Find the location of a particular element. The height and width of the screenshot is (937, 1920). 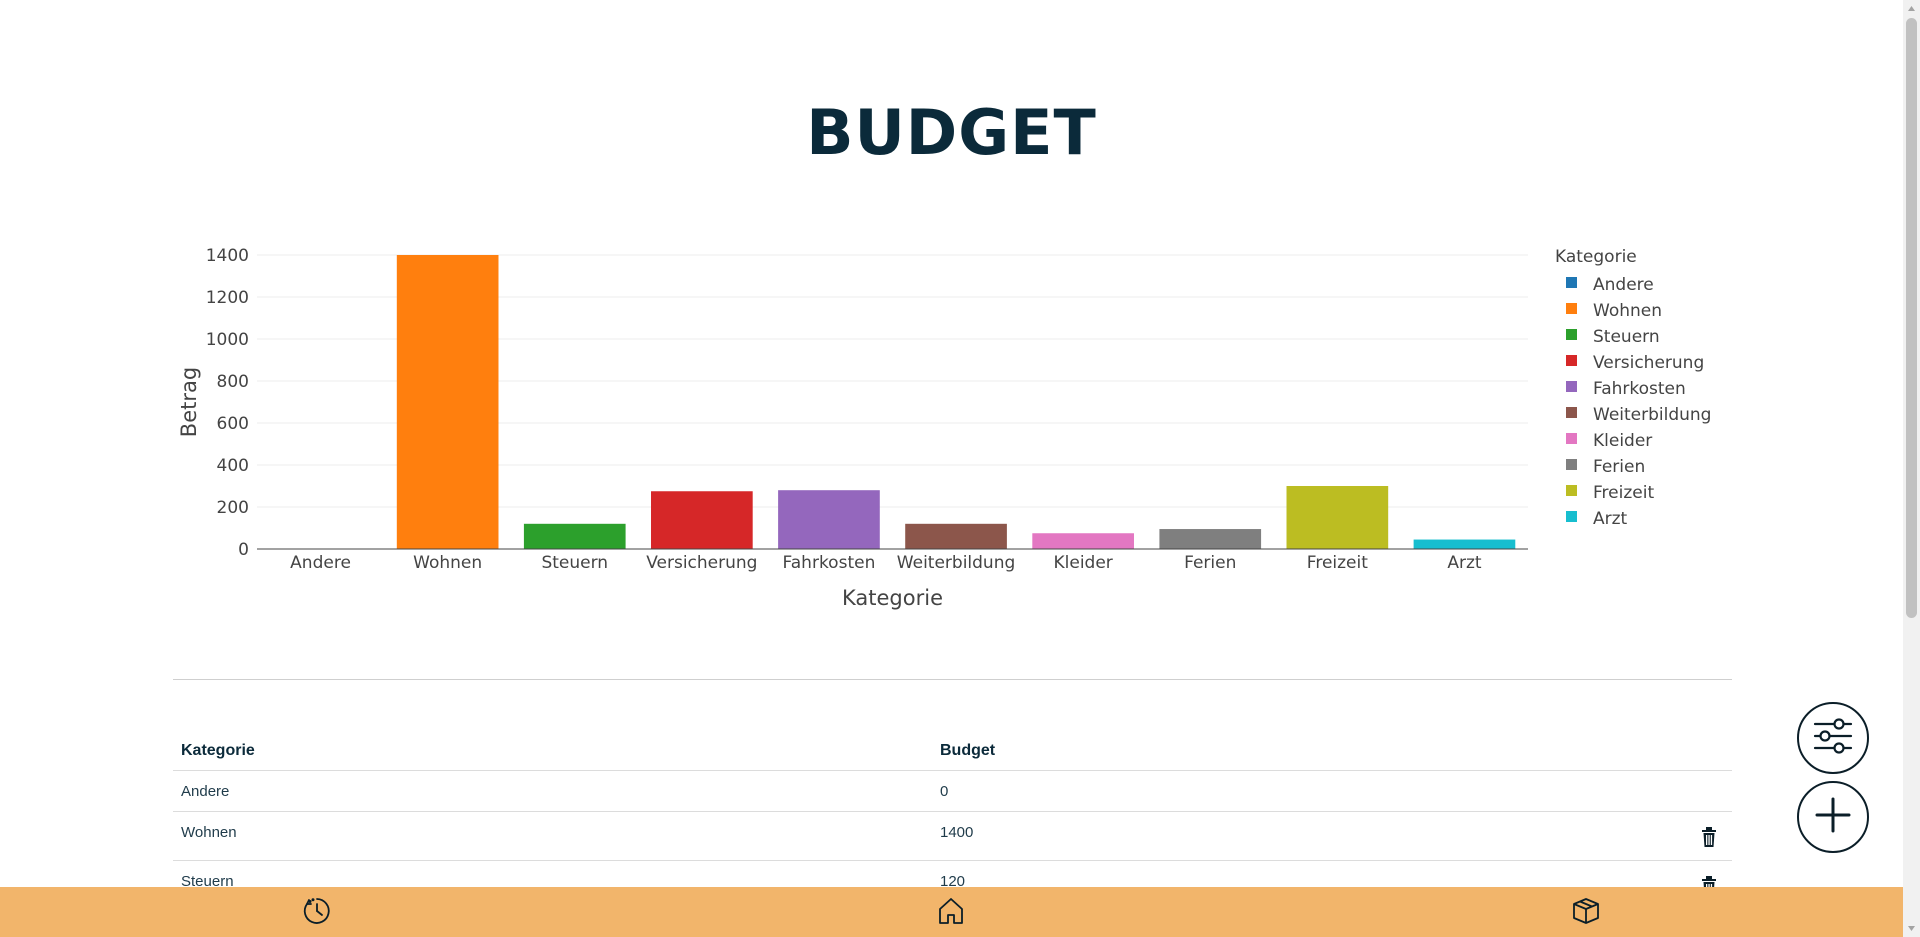

y-tick-label: 800 is located at coordinates (233, 382).